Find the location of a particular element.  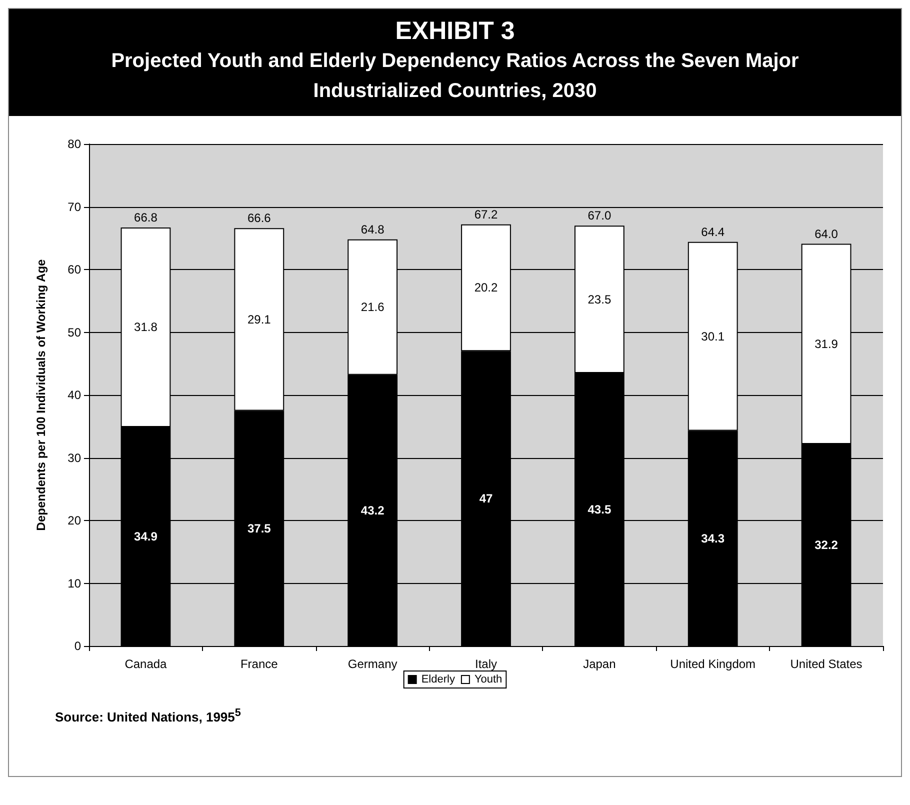

x-tick-label: Italy is located at coordinates (486, 664).